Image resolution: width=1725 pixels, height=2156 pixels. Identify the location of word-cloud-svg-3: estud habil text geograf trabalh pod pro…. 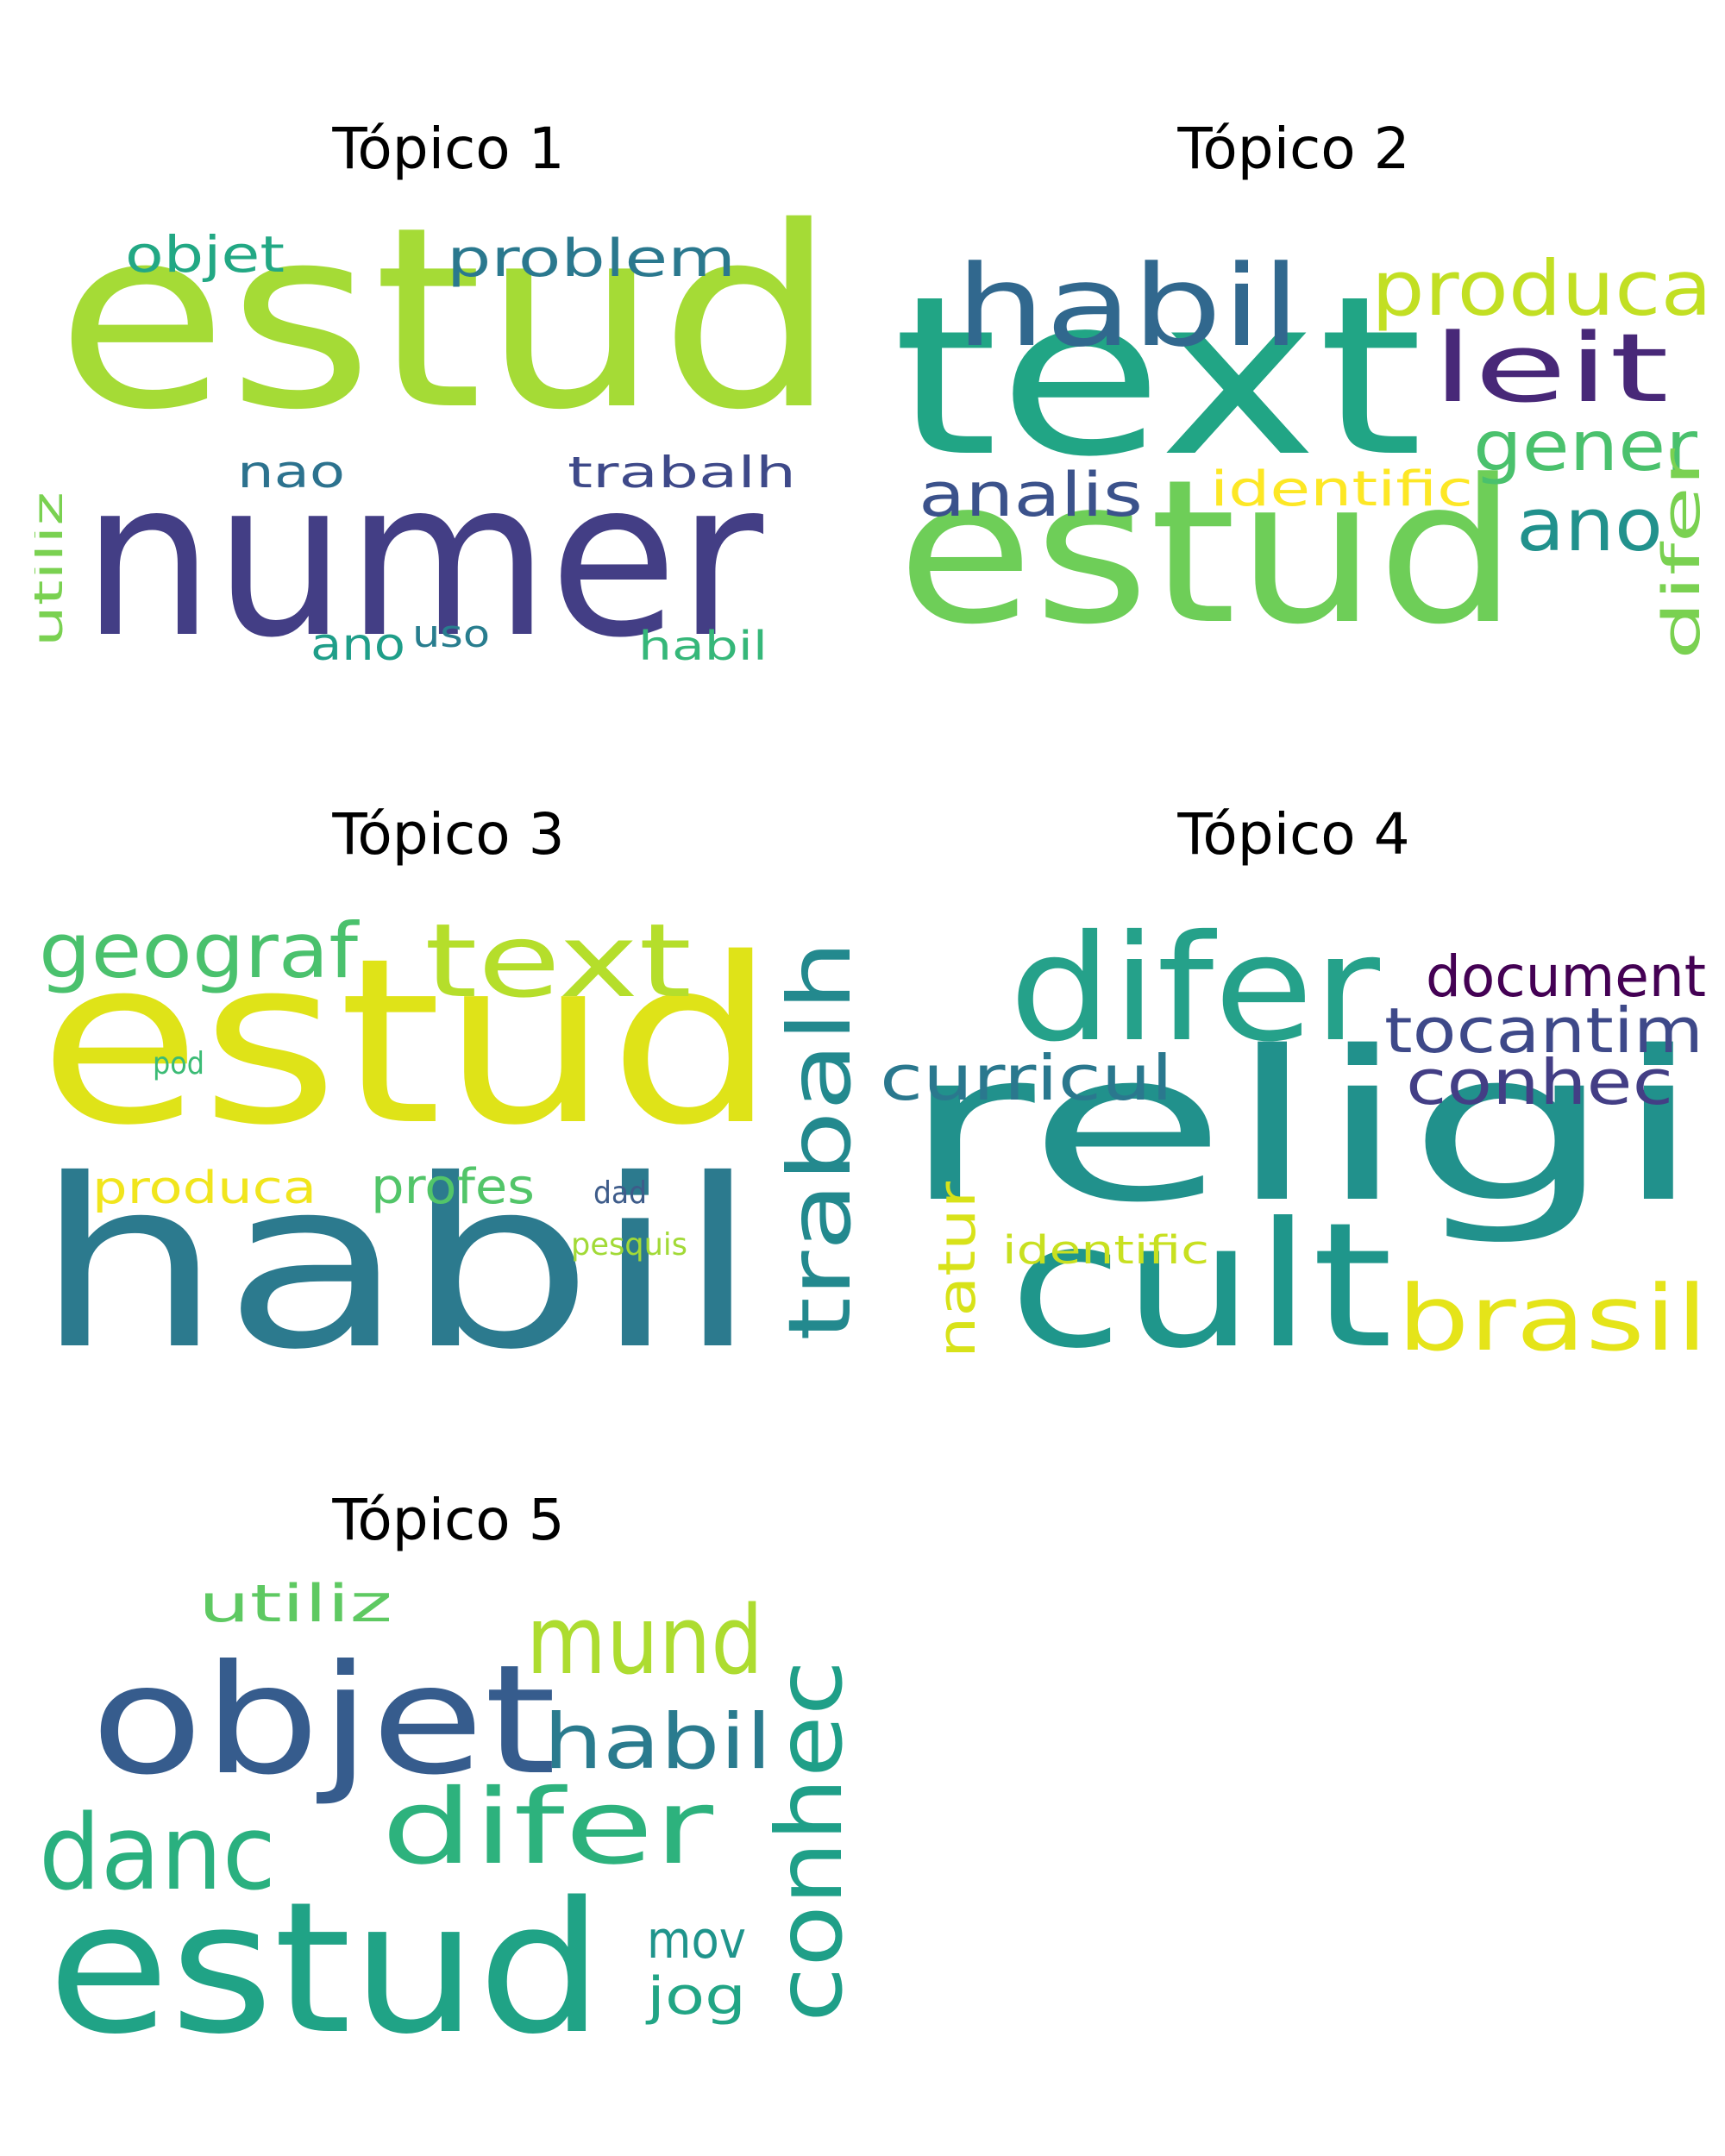
(448, 1129).